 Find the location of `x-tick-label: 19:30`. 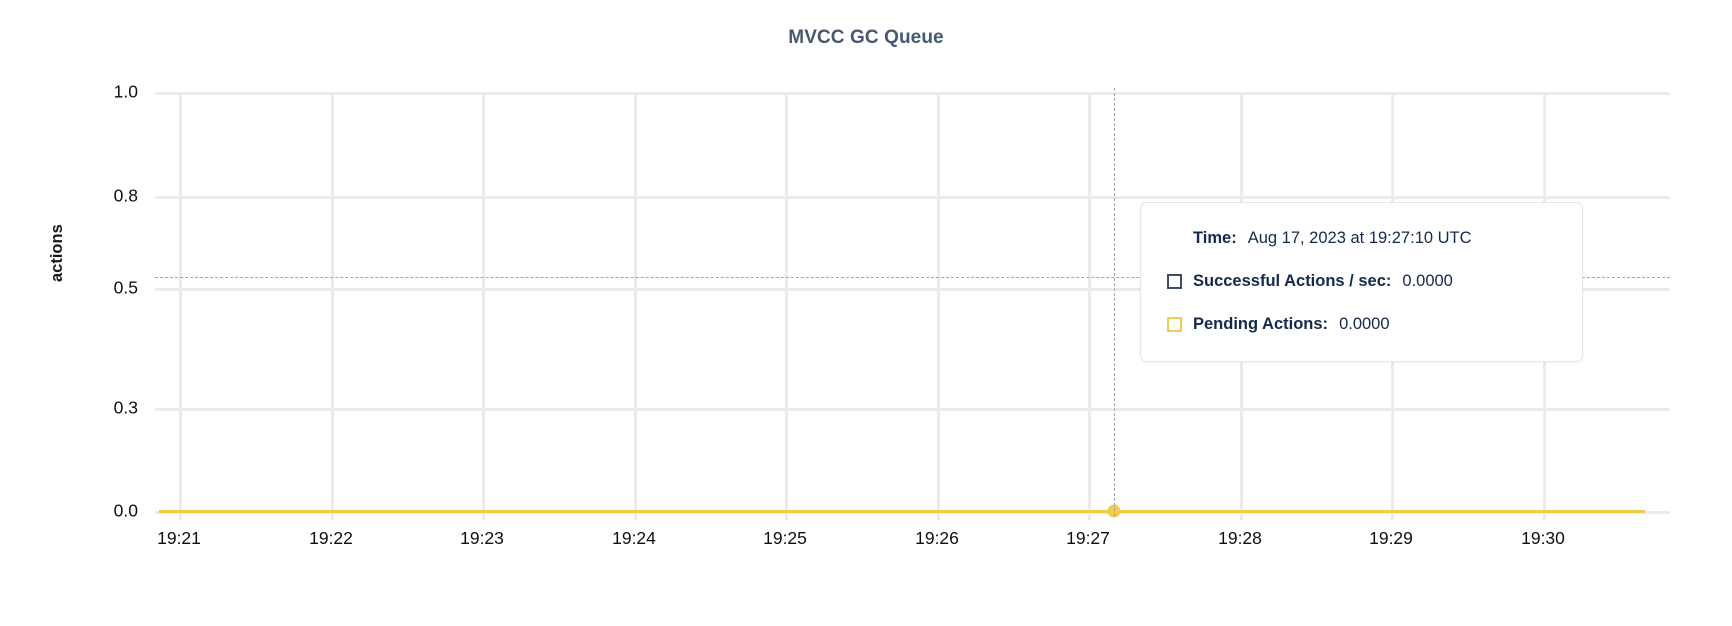

x-tick-label: 19:30 is located at coordinates (1543, 538).